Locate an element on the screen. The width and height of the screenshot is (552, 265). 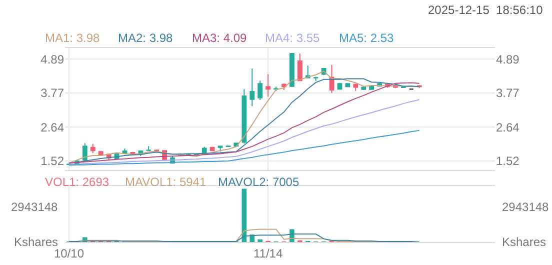
y-tick-label: 3.77 is located at coordinates (52, 93).